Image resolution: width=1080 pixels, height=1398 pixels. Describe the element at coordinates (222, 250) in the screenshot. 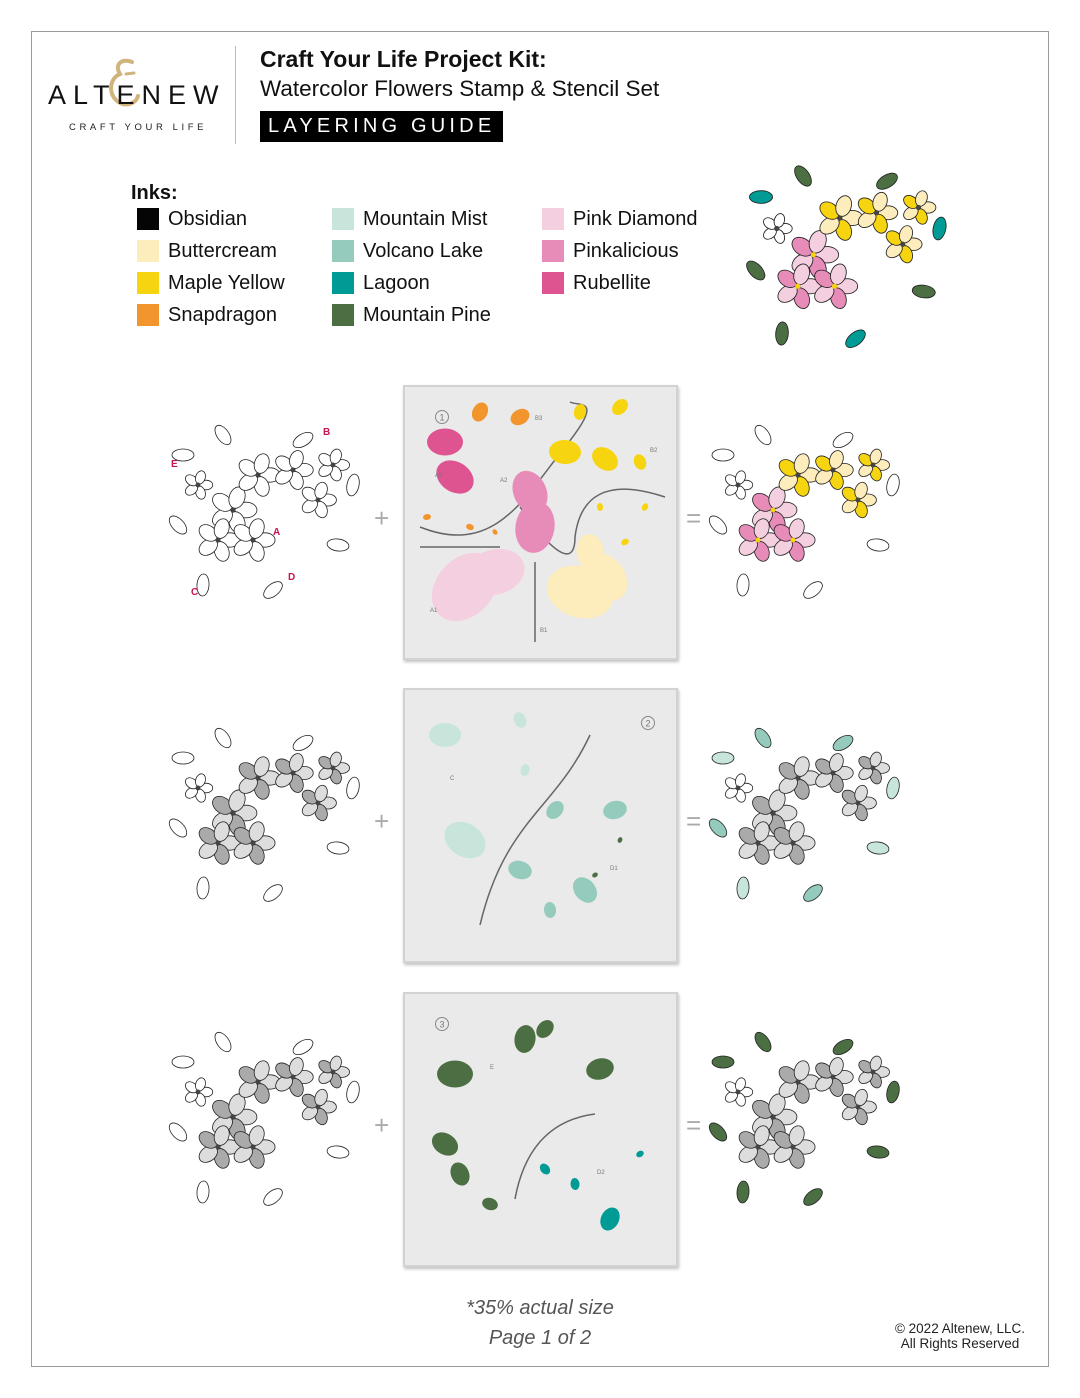

I see `ink-name: Buttercream` at that location.